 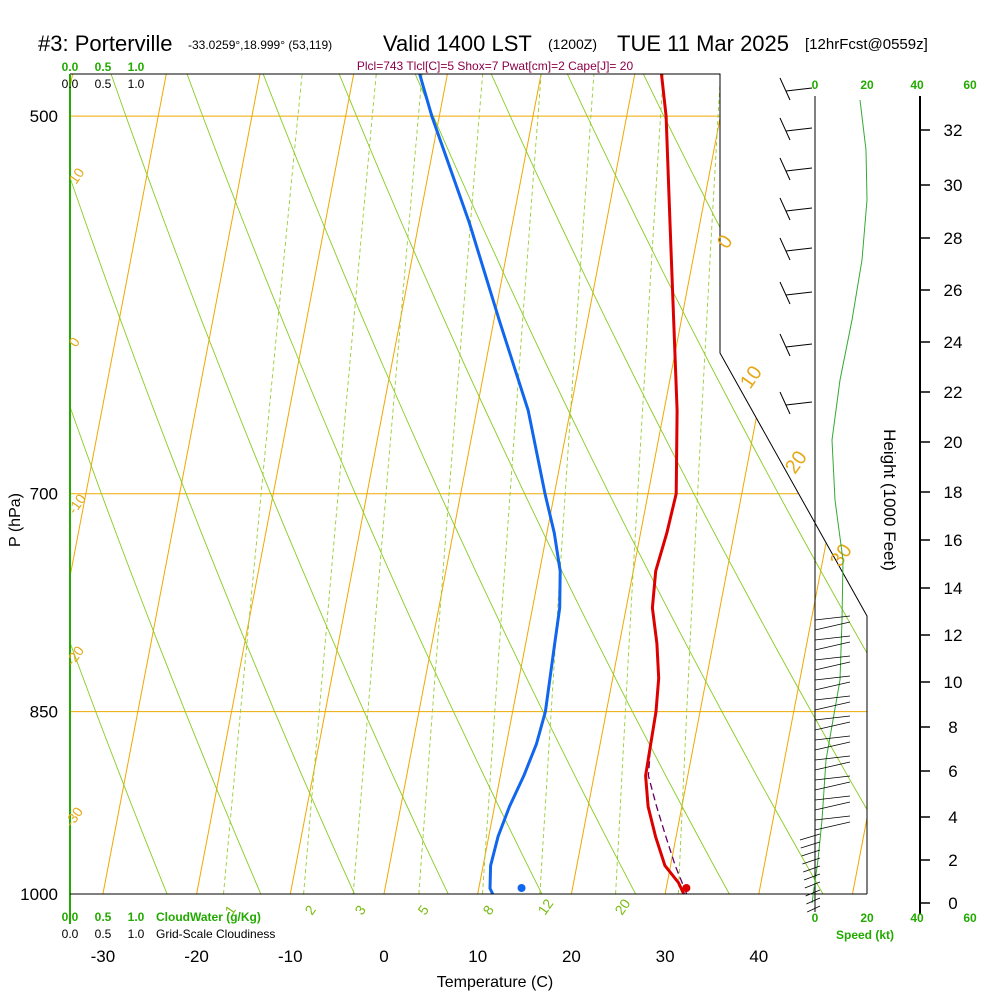 I want to click on cloudwater-label: CloudWater (g/Kg), so click(x=208, y=917).